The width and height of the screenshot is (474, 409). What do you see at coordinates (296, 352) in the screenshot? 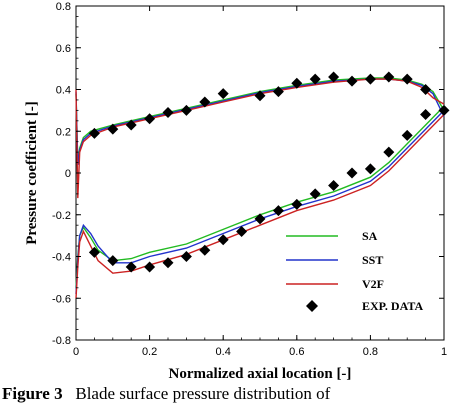
I see `x-tick-label: 0.6` at bounding box center [296, 352].